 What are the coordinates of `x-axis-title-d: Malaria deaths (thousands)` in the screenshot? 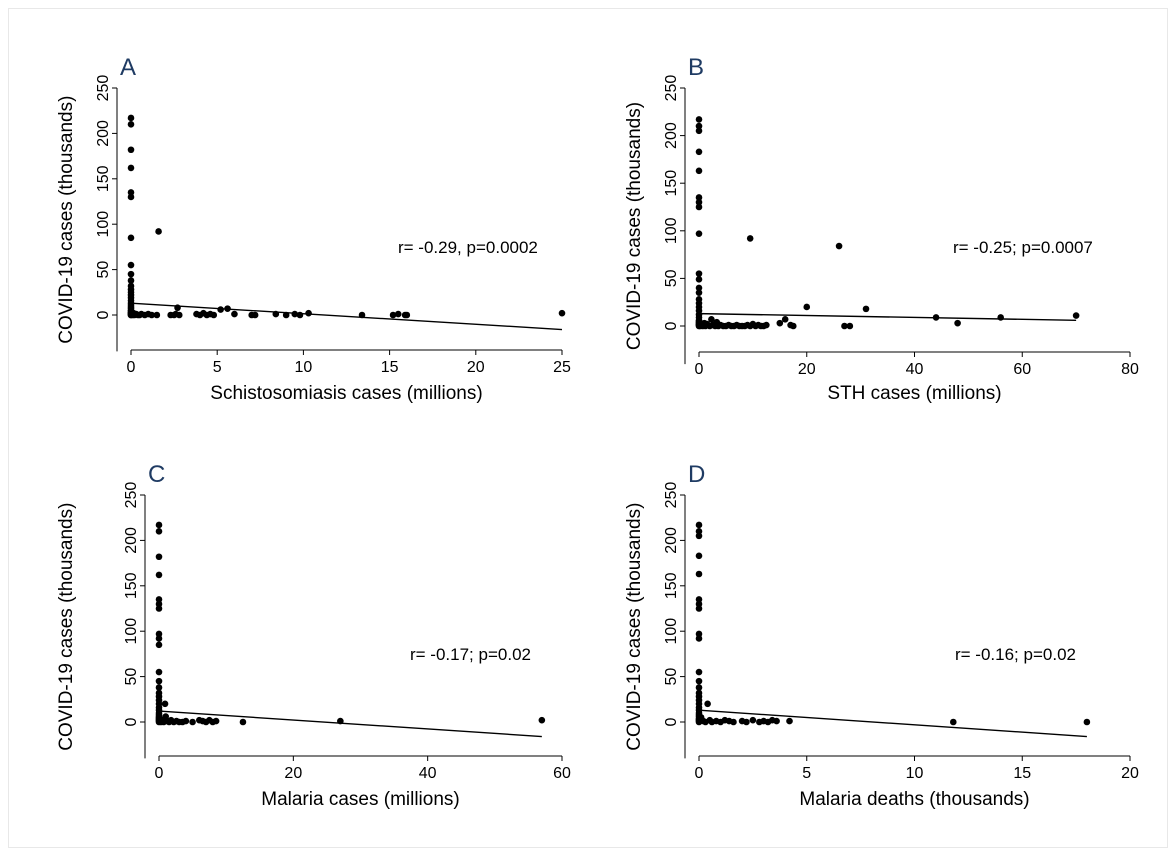 It's located at (914, 799).